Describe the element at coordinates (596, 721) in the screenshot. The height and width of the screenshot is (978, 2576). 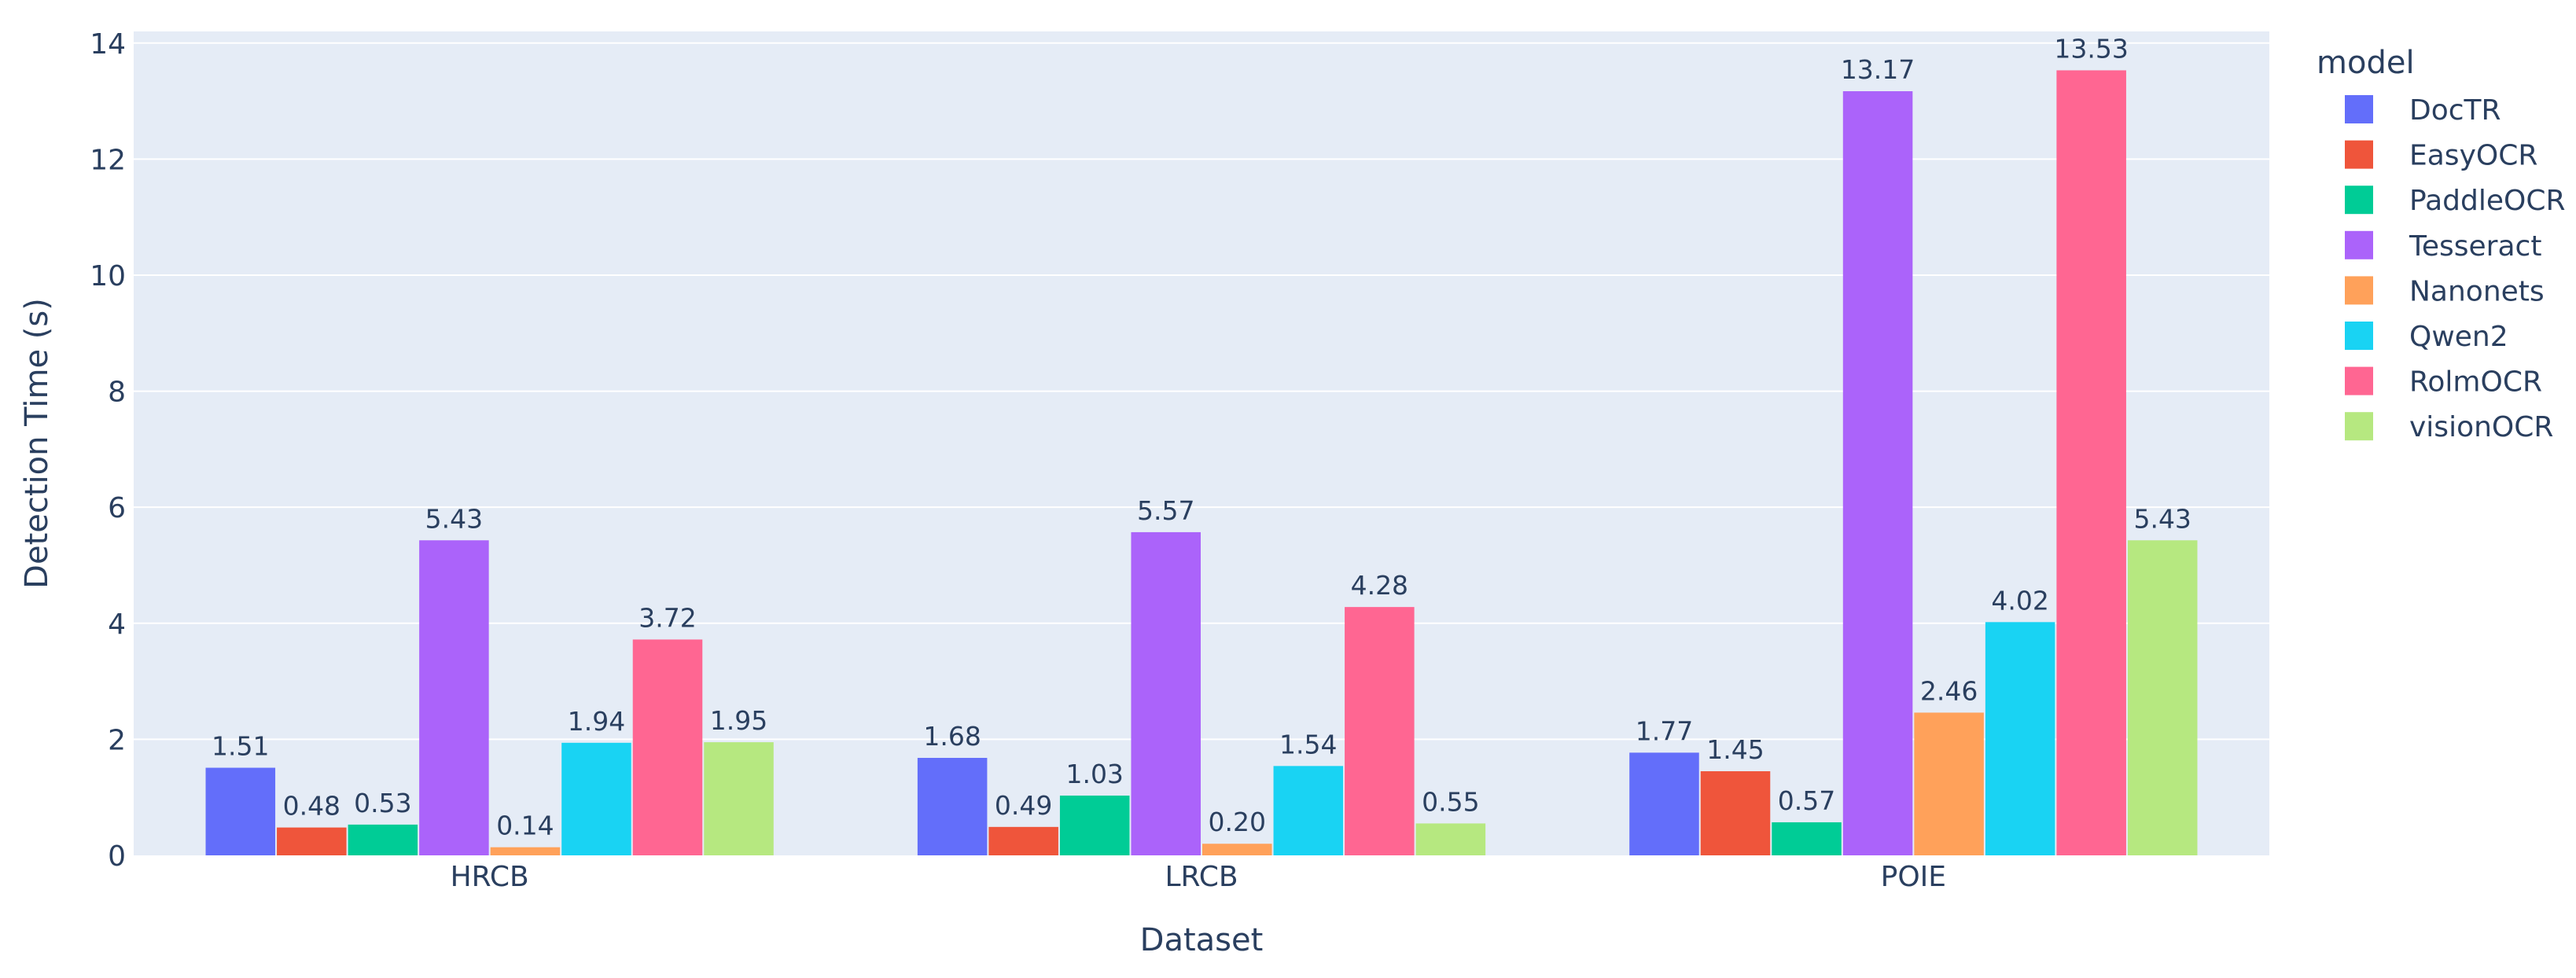
I see `bar-value-label: 1.94` at that location.